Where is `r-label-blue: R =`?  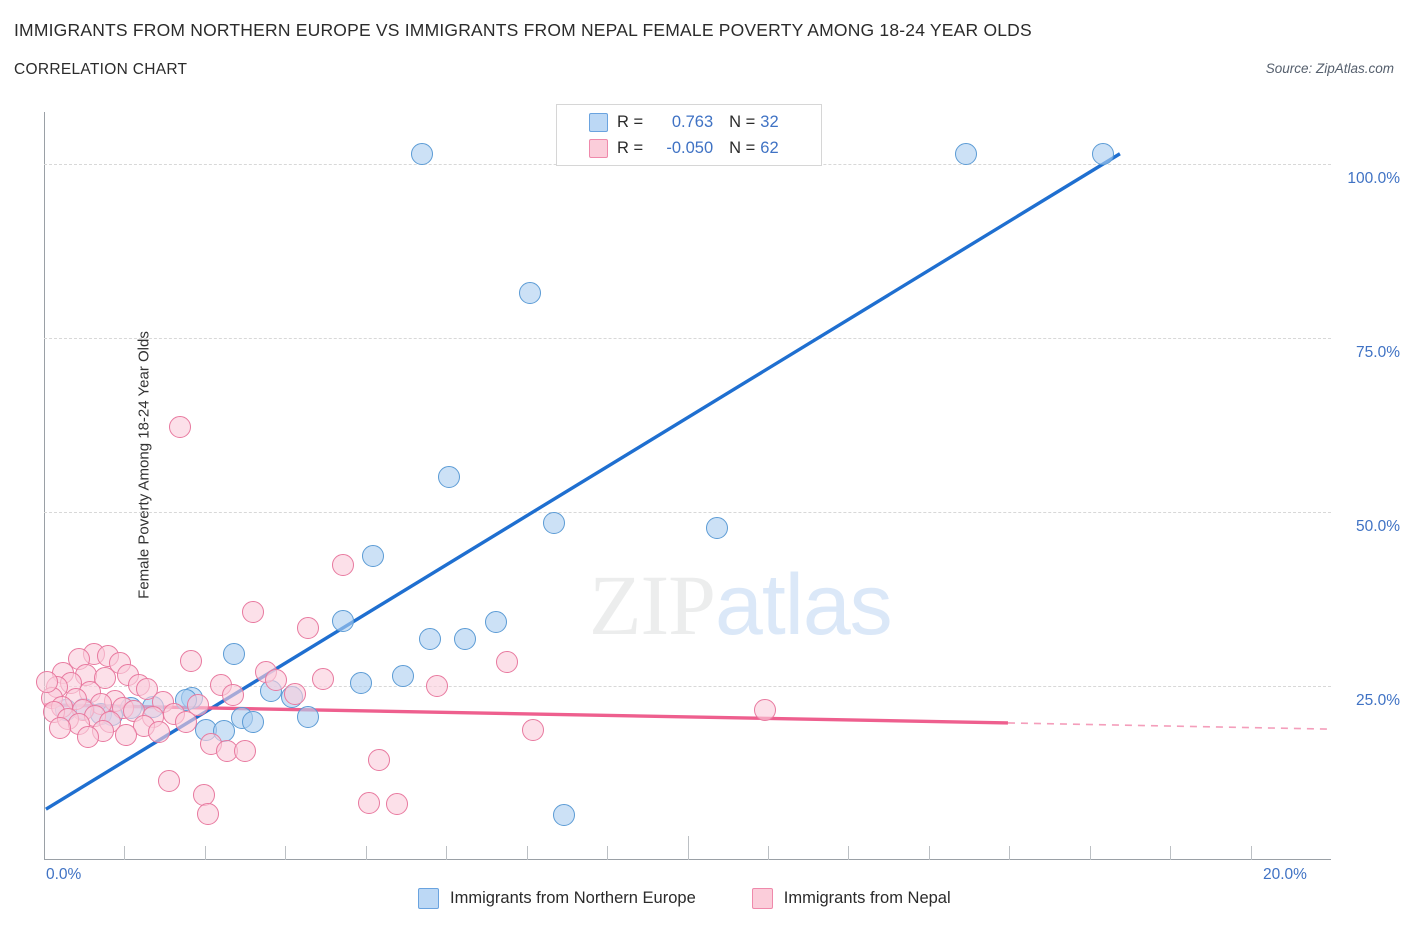 r-label-blue: R = is located at coordinates (630, 121).